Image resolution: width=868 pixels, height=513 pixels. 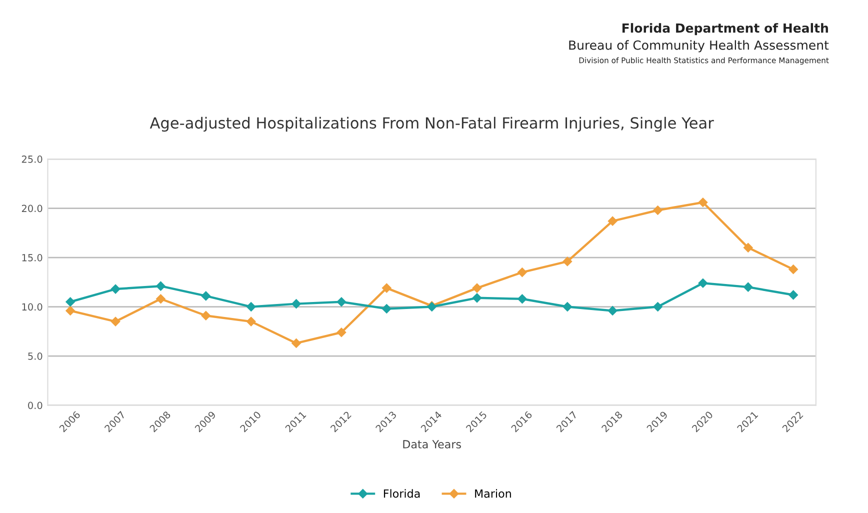 I want to click on y-tick-label: 25.0, so click(x=32, y=159).